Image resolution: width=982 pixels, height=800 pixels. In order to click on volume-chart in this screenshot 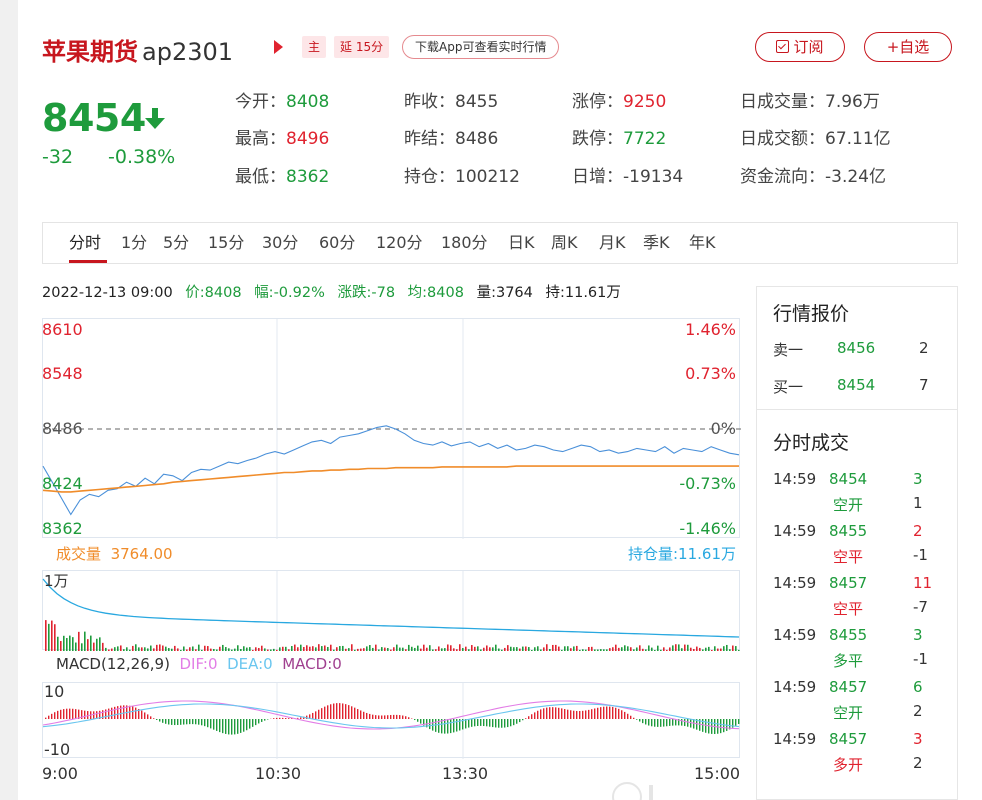, I will do `click(391, 610)`.